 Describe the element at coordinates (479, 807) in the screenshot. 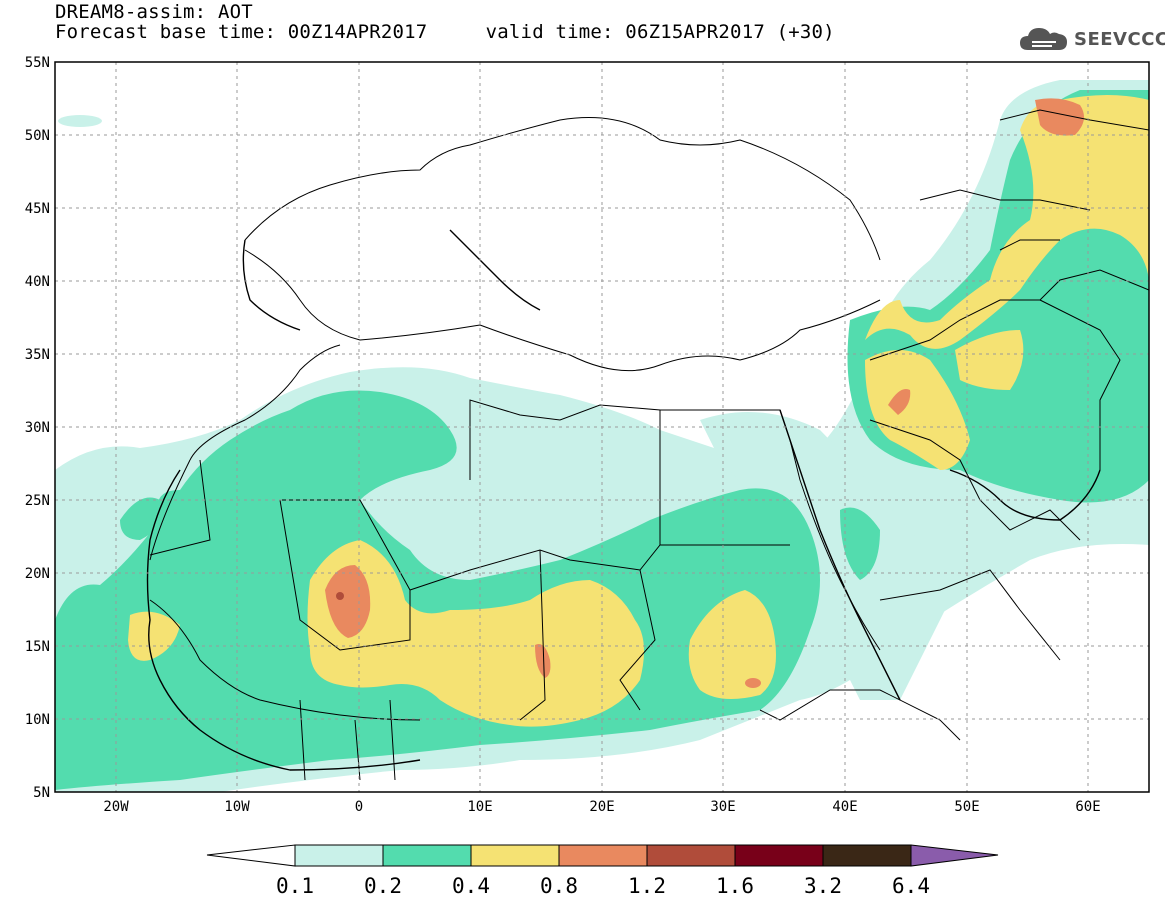

I see `lon-tick-label: 10E` at that location.